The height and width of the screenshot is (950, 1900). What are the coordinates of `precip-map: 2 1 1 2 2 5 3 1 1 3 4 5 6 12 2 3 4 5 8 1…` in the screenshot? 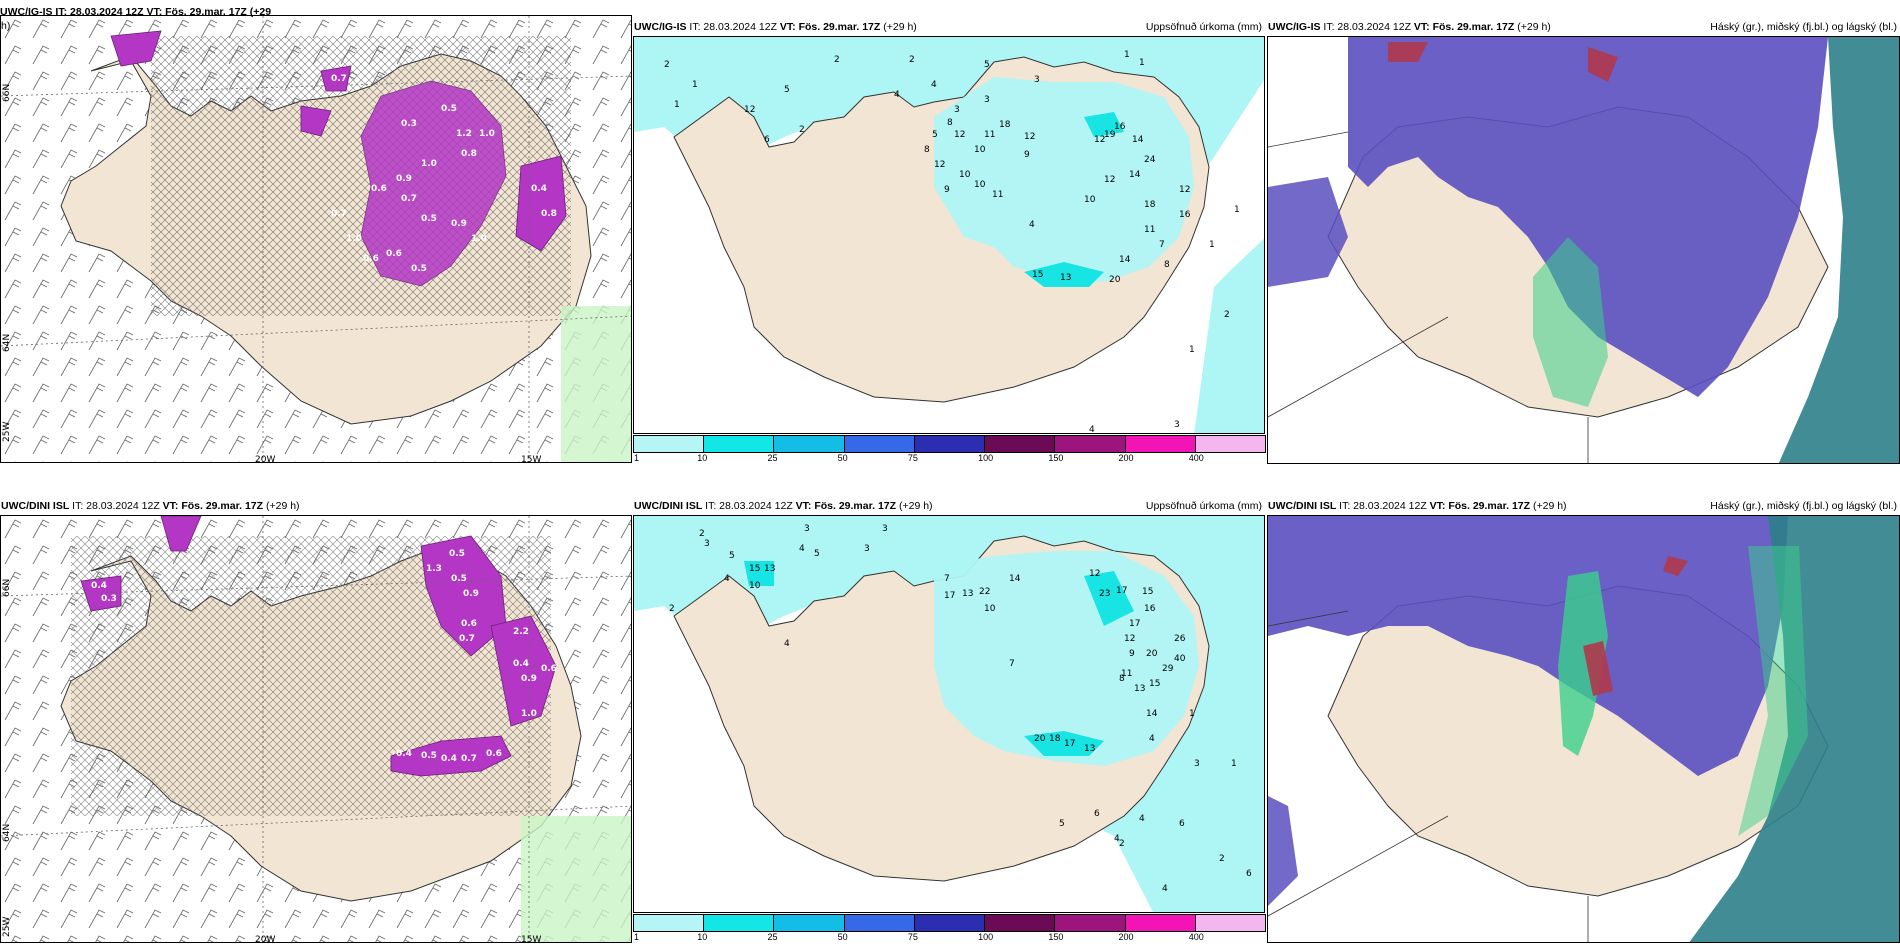 It's located at (949, 235).